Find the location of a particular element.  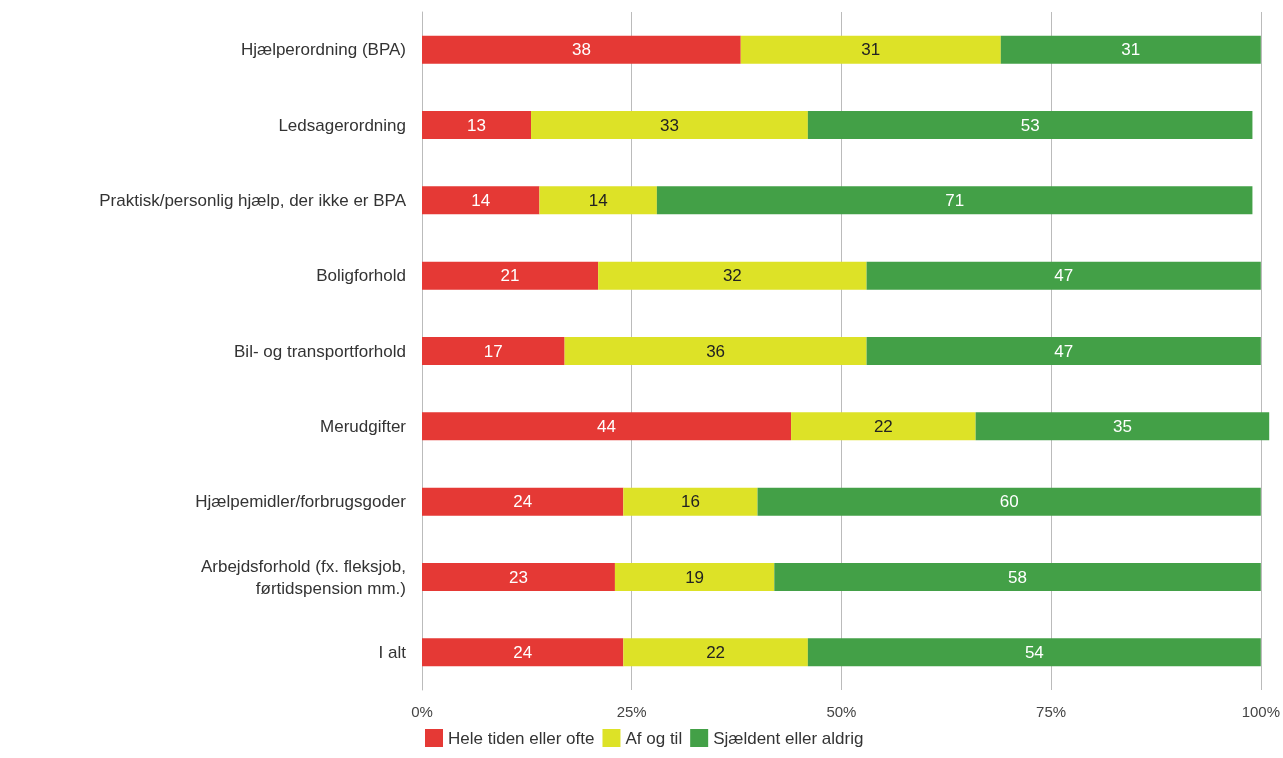

data-label: 71 is located at coordinates (955, 200).